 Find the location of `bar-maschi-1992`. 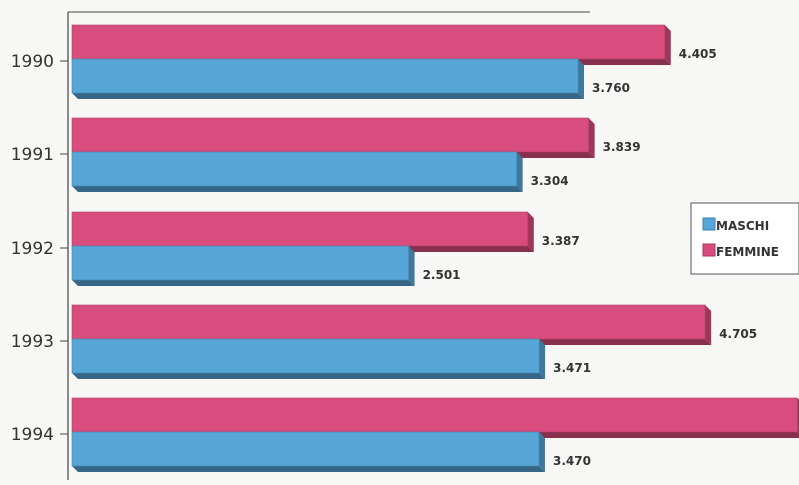

bar-maschi-1992 is located at coordinates (240, 263).